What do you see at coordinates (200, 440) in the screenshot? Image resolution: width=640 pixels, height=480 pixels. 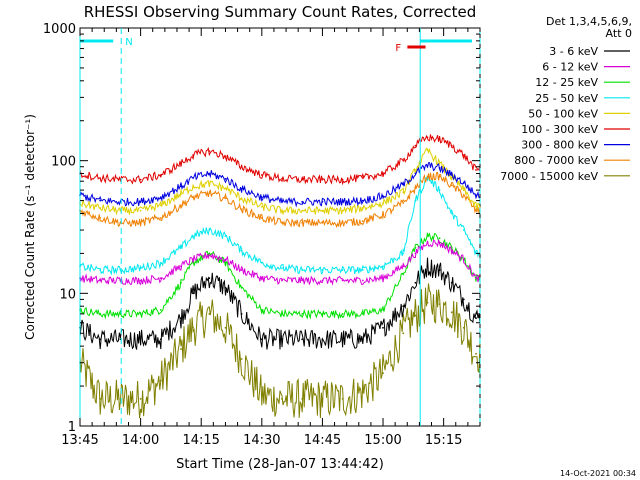 I see `x-tick-label: 14:15` at bounding box center [200, 440].